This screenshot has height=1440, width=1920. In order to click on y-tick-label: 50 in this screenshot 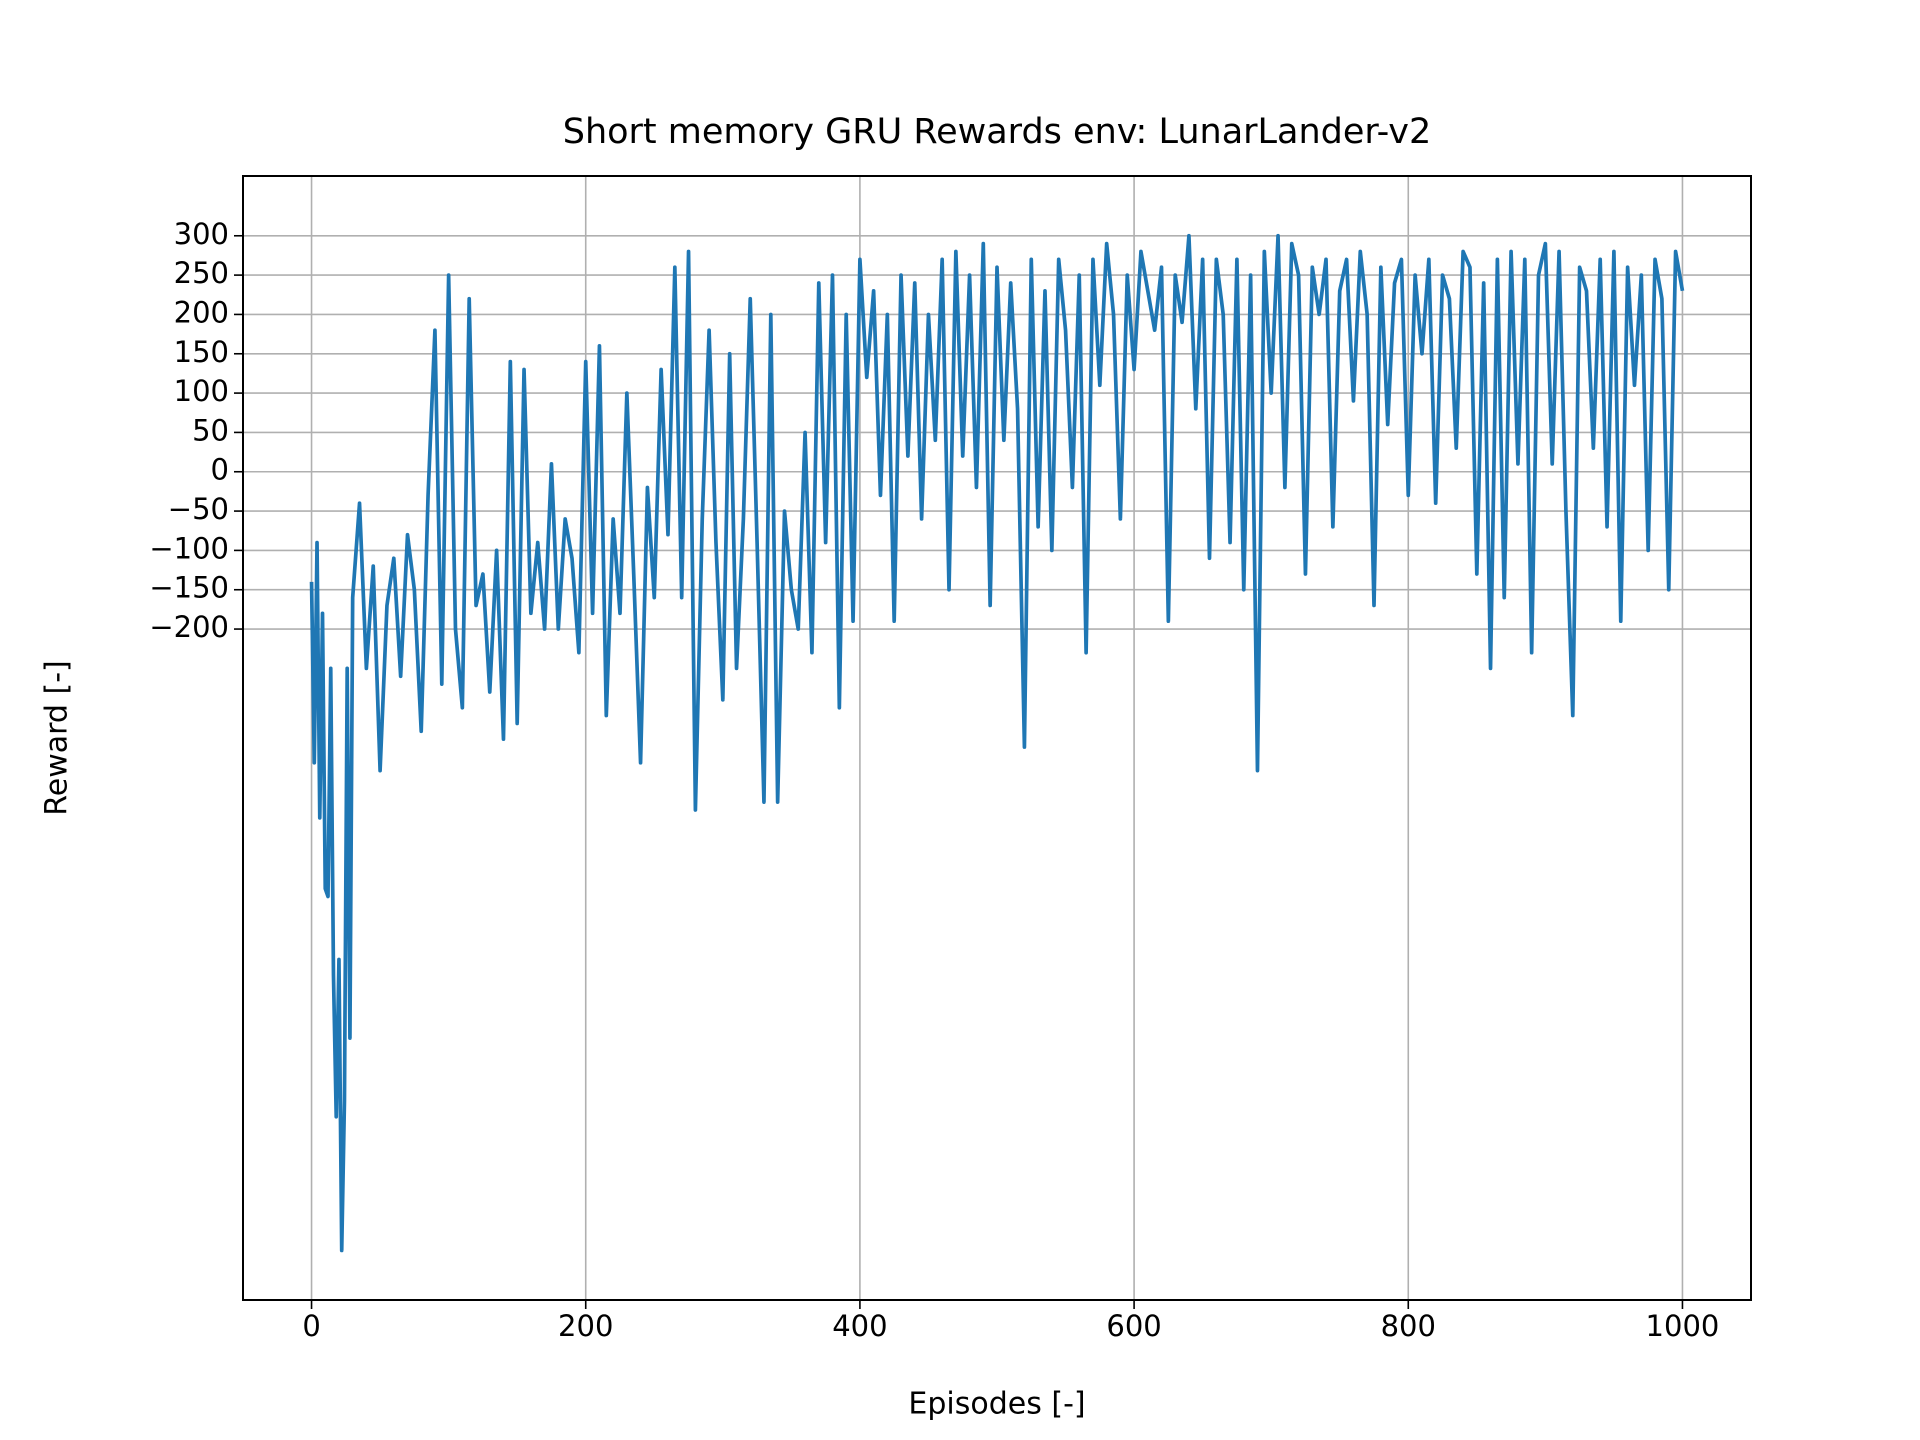, I will do `click(210, 430)`.